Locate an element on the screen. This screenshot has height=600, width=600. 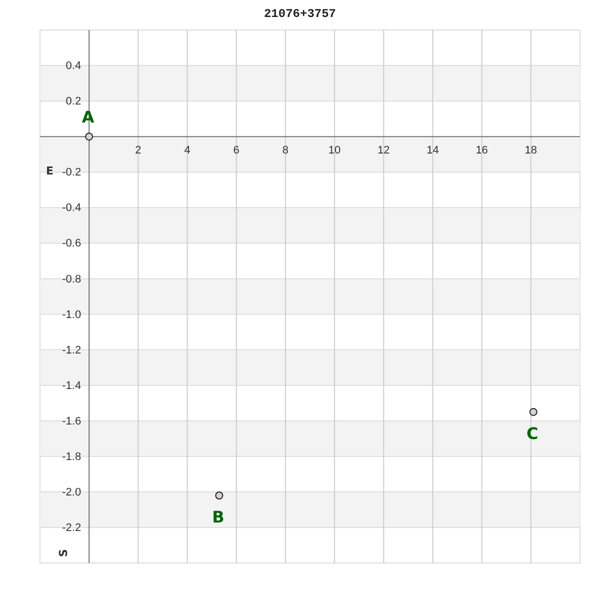
series-label: A is located at coordinates (88, 117).